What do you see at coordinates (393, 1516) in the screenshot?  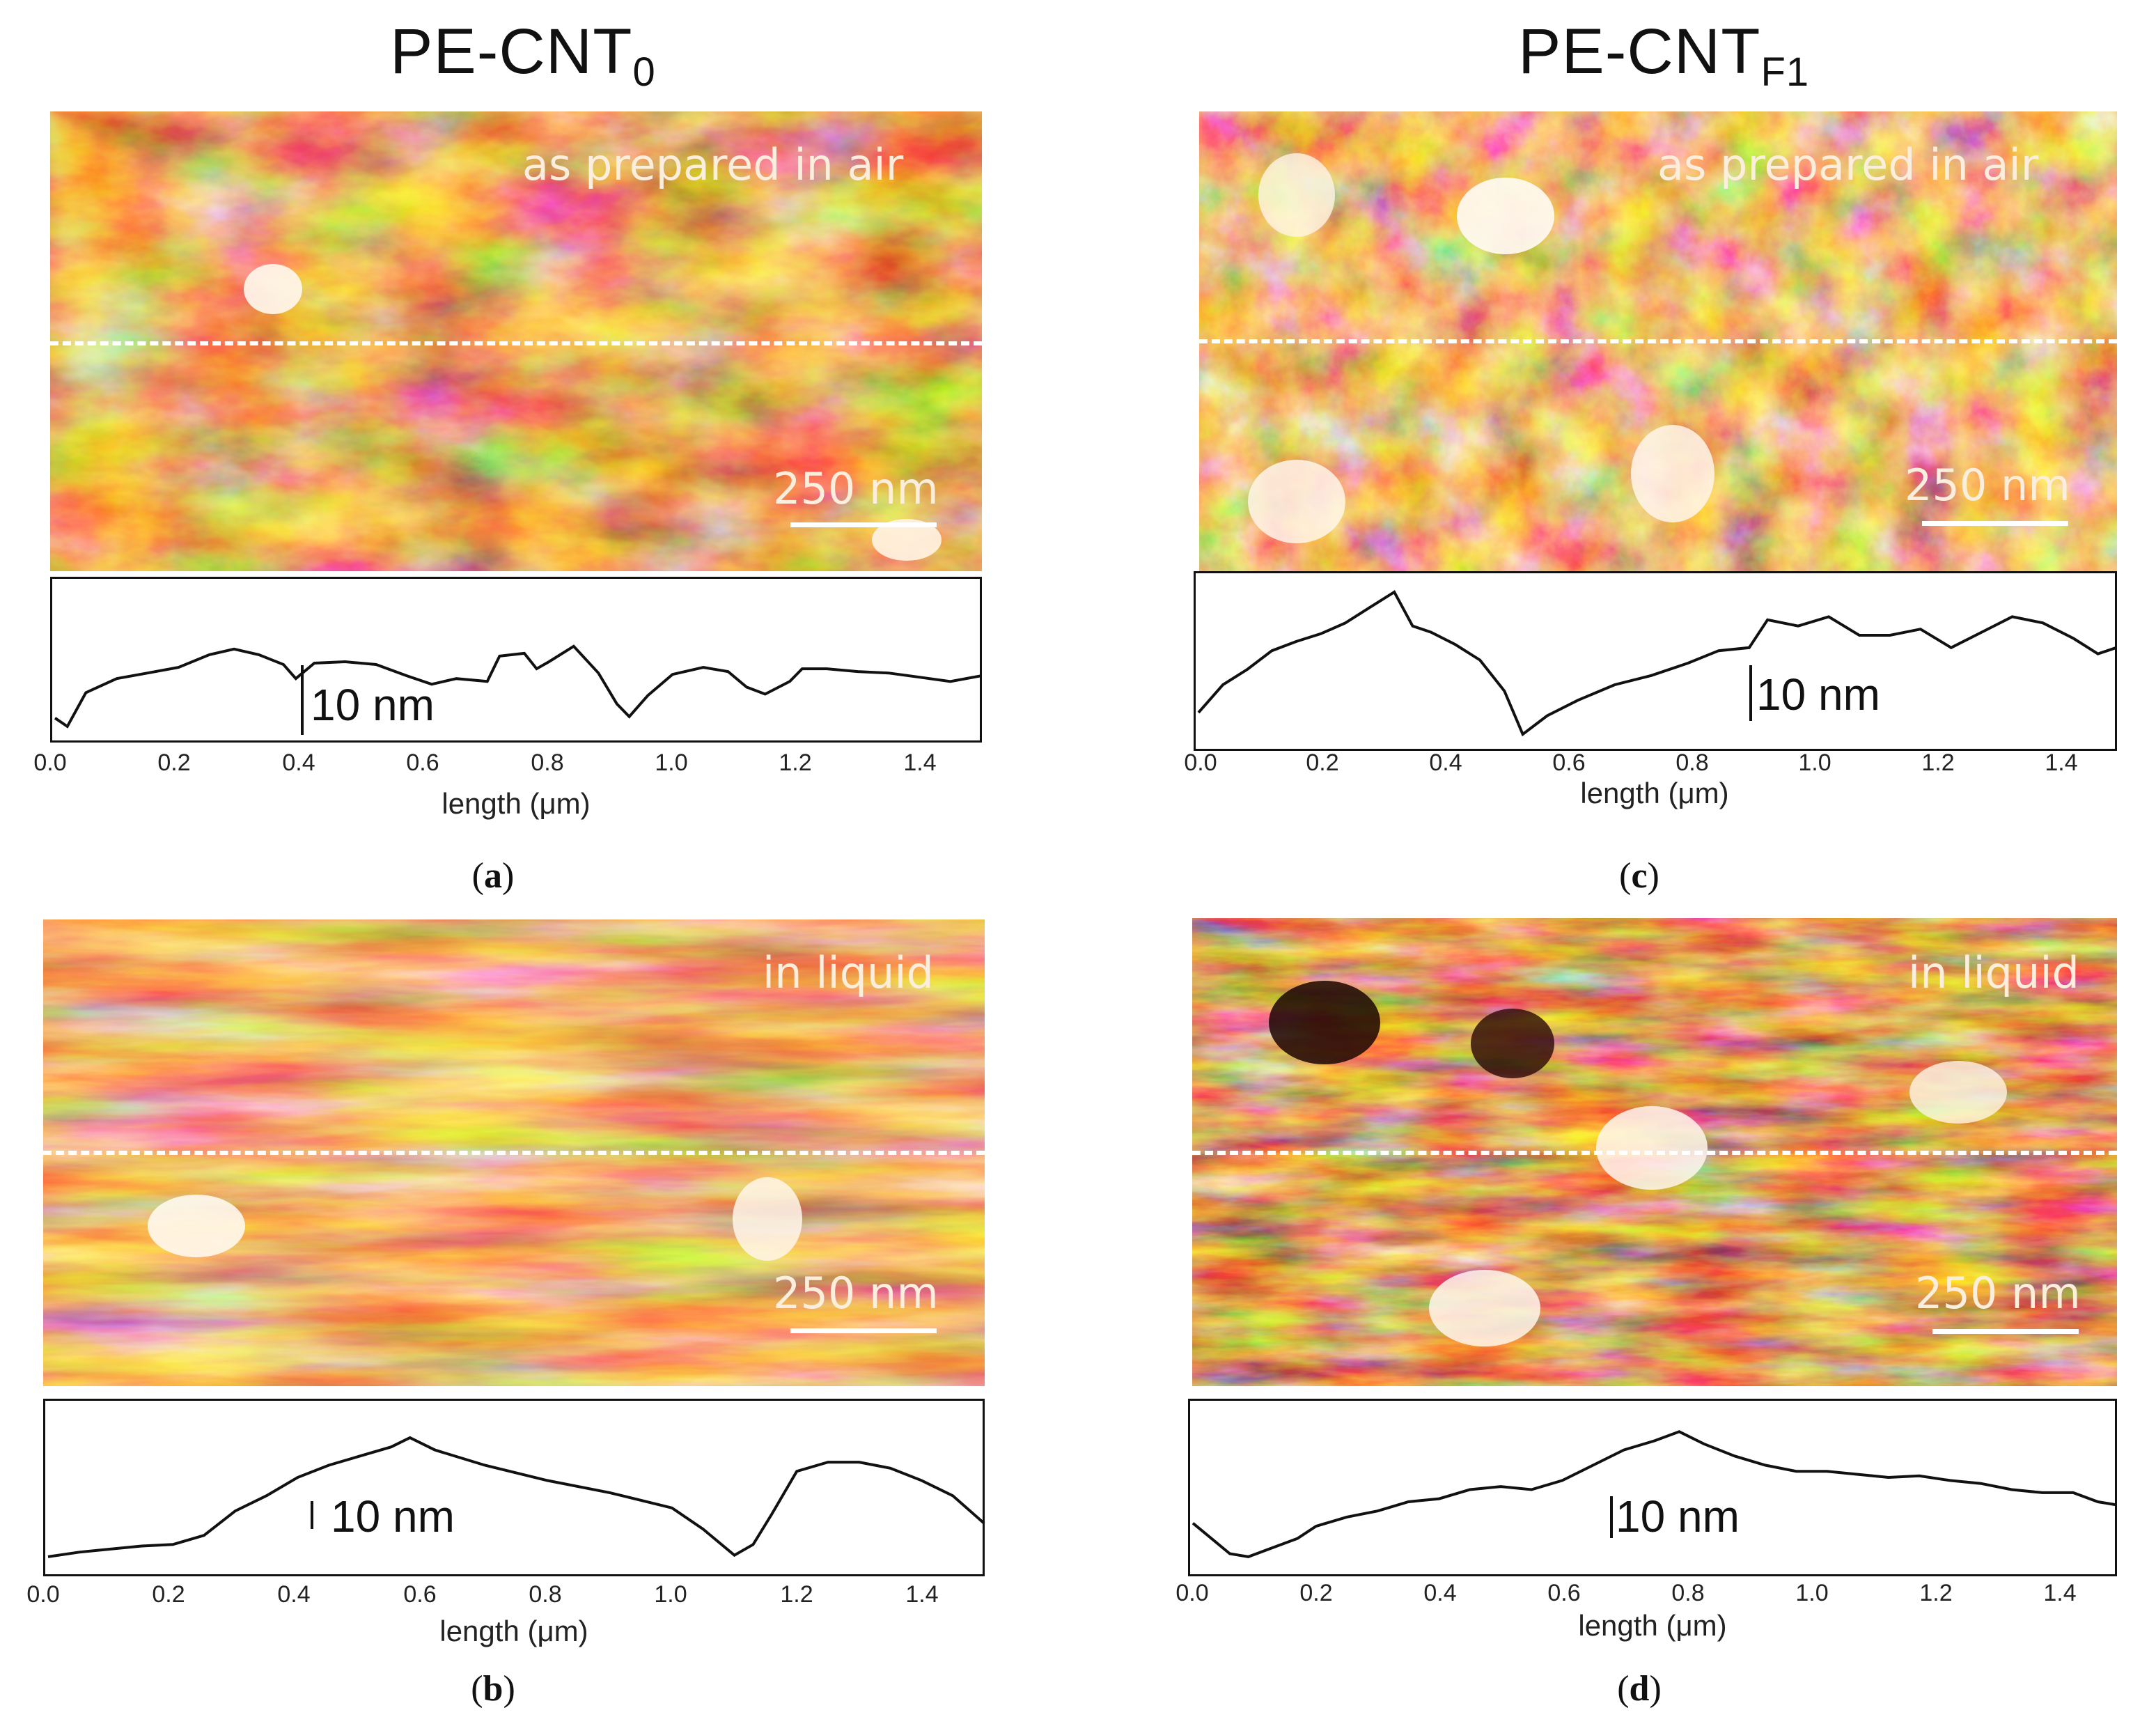 I see `vertical-scale-label-b: 10 nm` at bounding box center [393, 1516].